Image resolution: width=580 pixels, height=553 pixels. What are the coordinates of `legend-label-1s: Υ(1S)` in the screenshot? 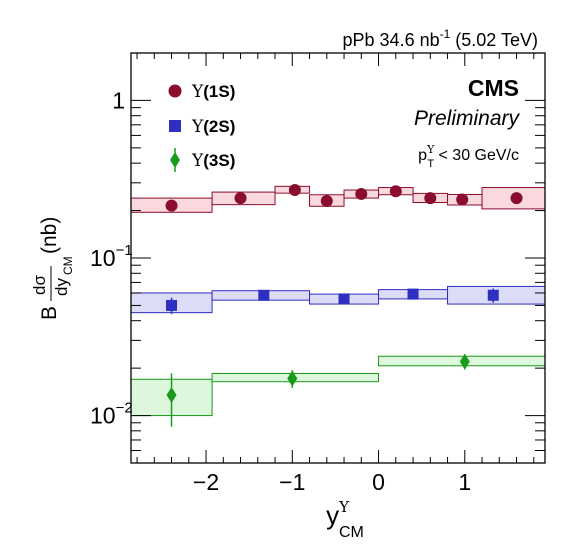 It's located at (213, 92).